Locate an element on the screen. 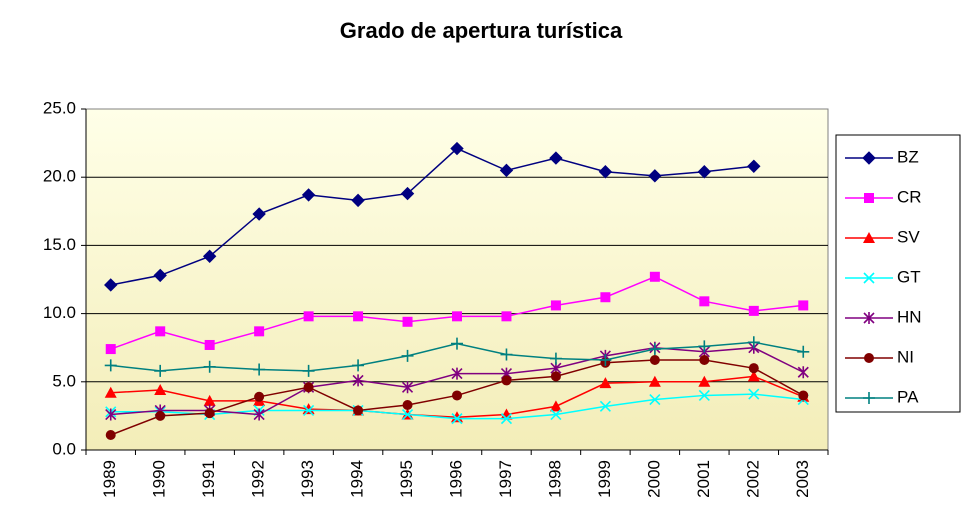 The height and width of the screenshot is (521, 963). x-tick-label: 1999 is located at coordinates (604, 479).